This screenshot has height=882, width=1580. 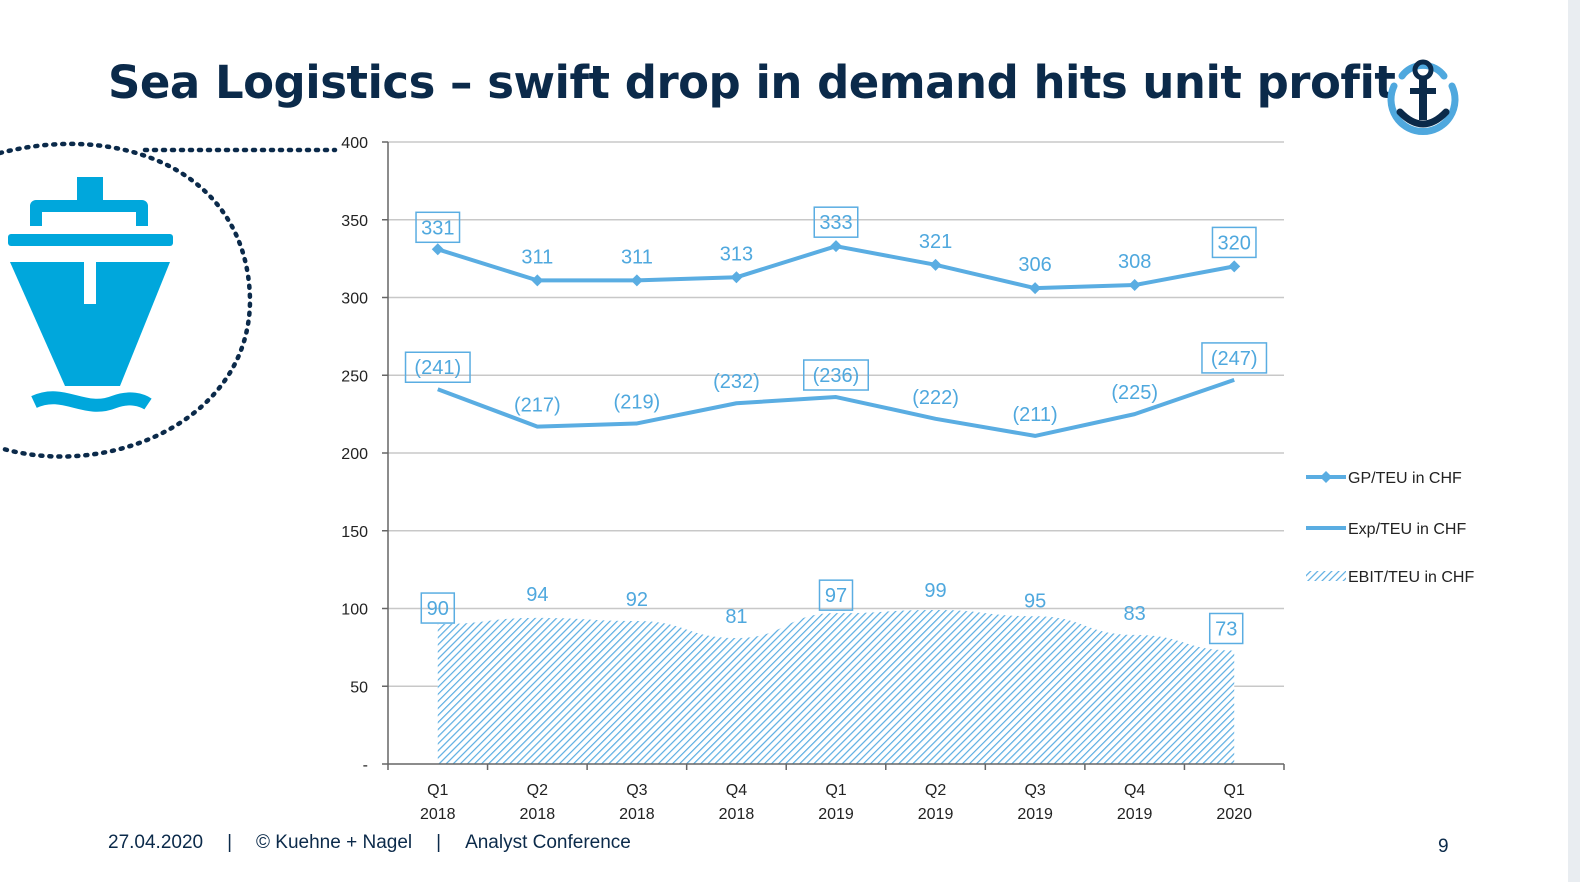 I want to click on data-label: 320, so click(x=1234, y=243).